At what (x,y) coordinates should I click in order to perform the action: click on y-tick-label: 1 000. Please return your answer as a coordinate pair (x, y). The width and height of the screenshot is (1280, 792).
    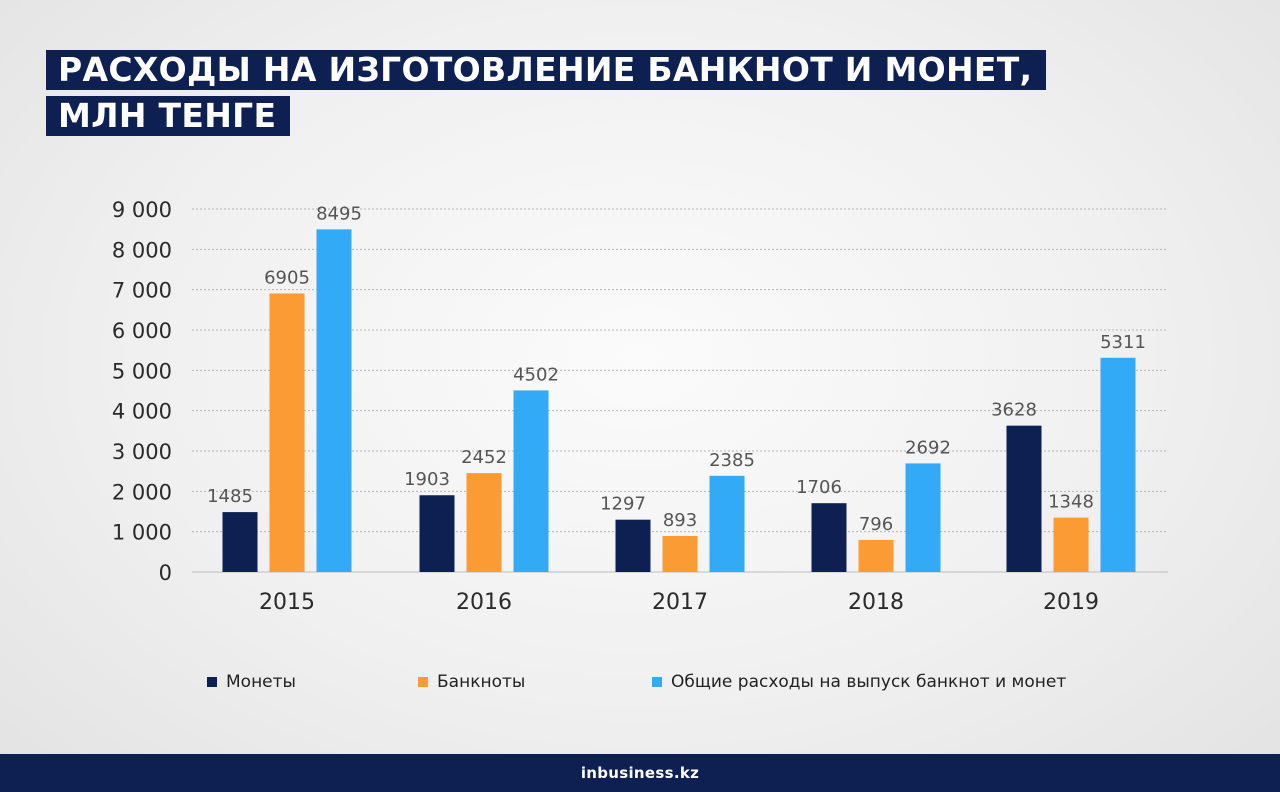
    Looking at the image, I should click on (142, 533).